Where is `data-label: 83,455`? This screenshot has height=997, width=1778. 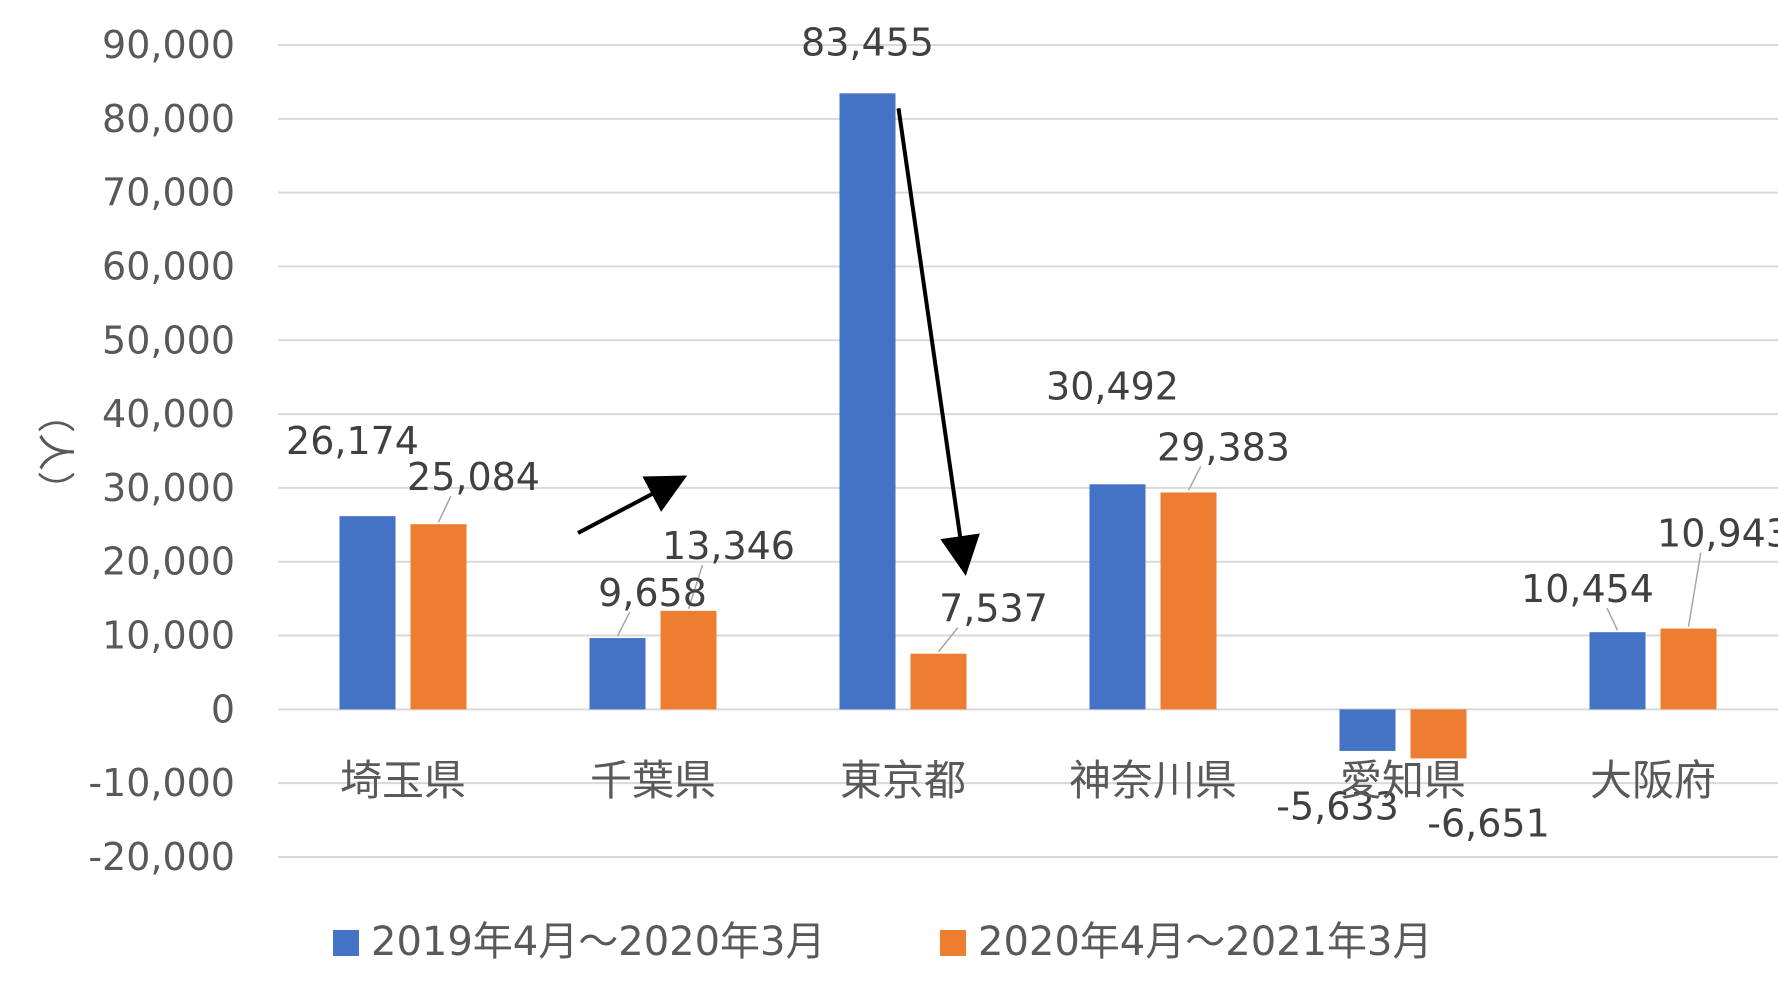
data-label: 83,455 is located at coordinates (867, 42).